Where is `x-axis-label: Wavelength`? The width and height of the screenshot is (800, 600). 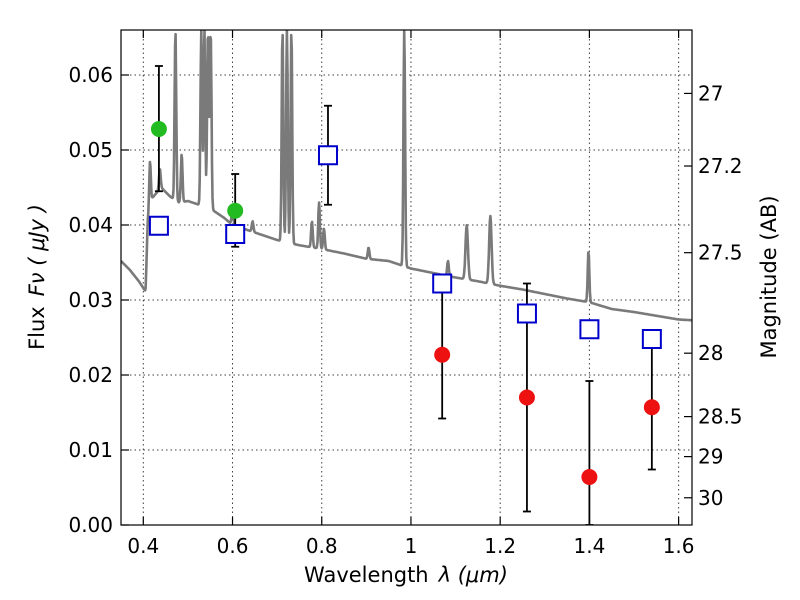
x-axis-label: Wavelength is located at coordinates (366, 575).